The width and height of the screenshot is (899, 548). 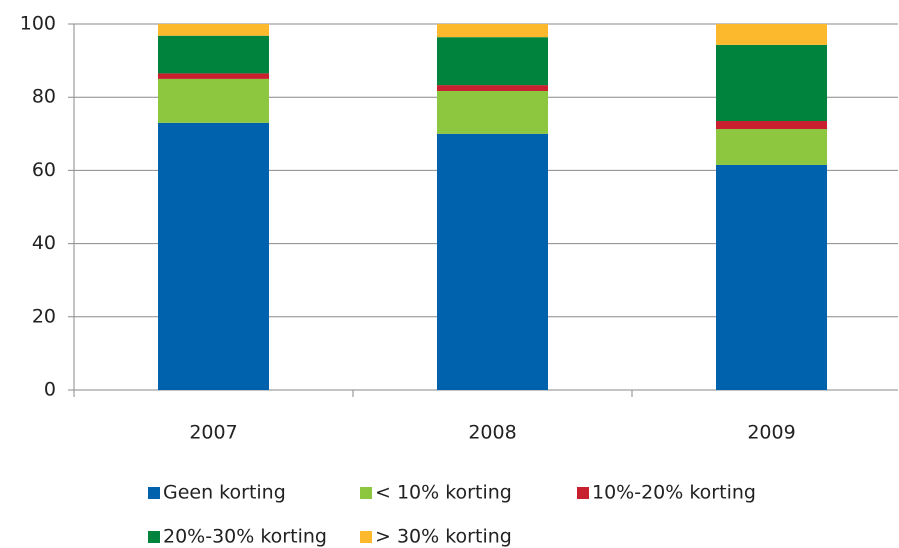 I want to click on x-tick-label: 2009, so click(x=771, y=433).